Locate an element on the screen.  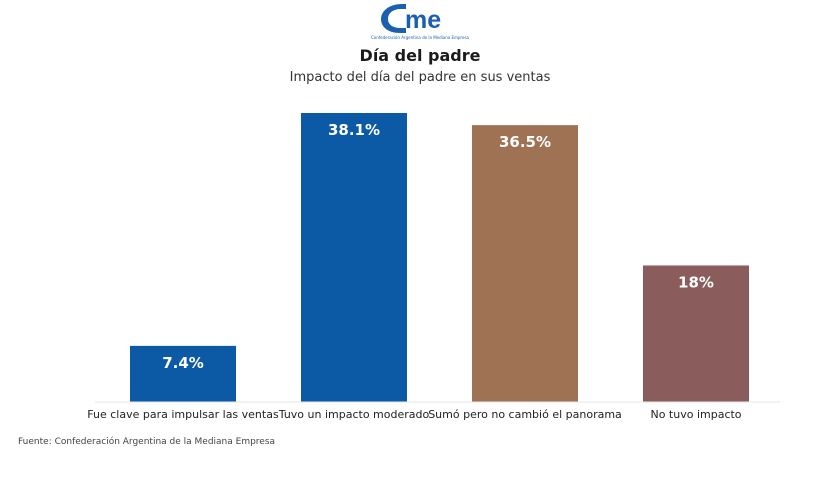
bar-value-label-2: 38.1% is located at coordinates (354, 130).